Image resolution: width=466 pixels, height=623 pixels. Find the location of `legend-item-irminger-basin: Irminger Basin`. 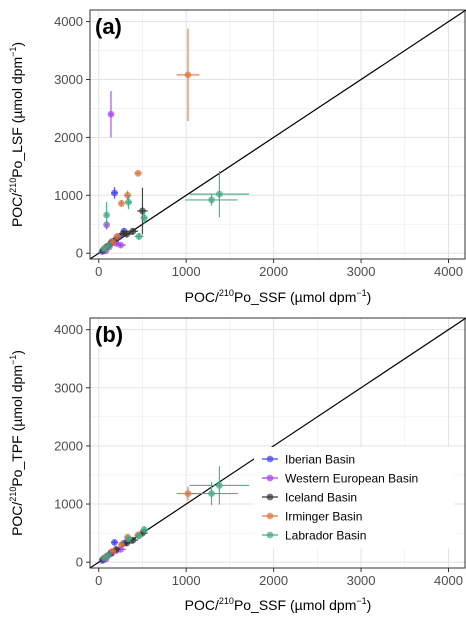

legend-item-irminger-basin: Irminger Basin is located at coordinates (312, 517).